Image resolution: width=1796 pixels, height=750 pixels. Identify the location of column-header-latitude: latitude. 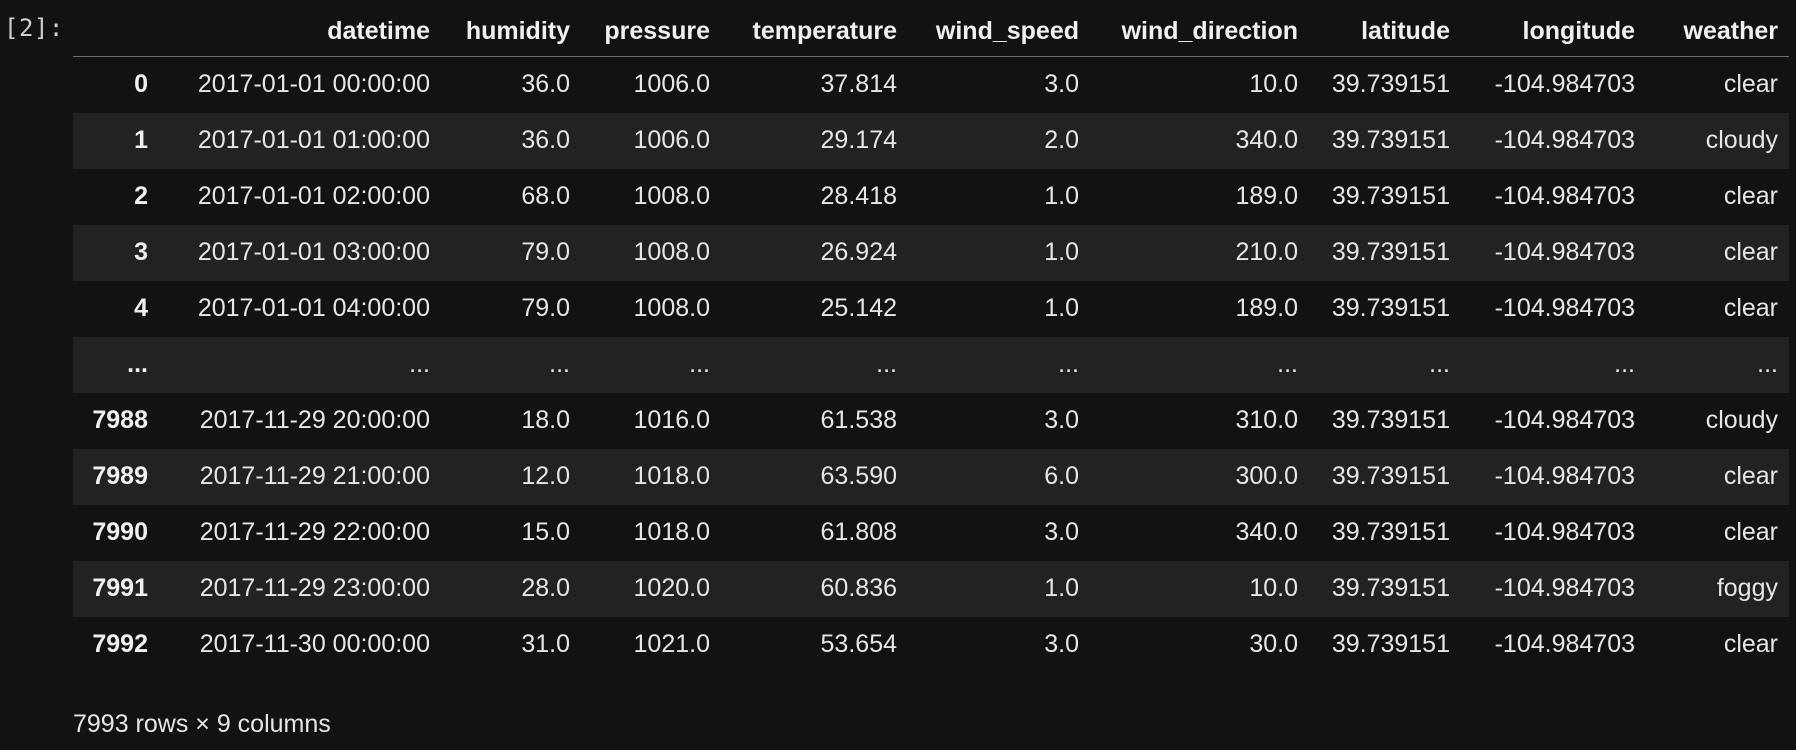
(1385, 31).